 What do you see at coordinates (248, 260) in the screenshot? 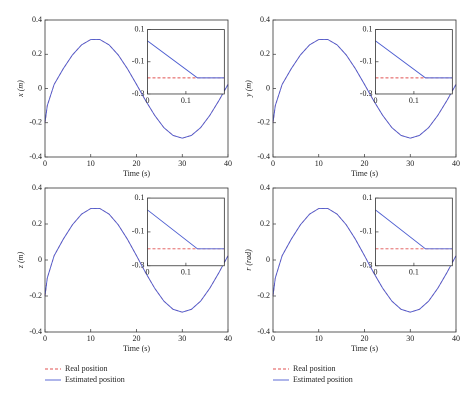
I see `y-axis-label: r (rad)` at bounding box center [248, 260].